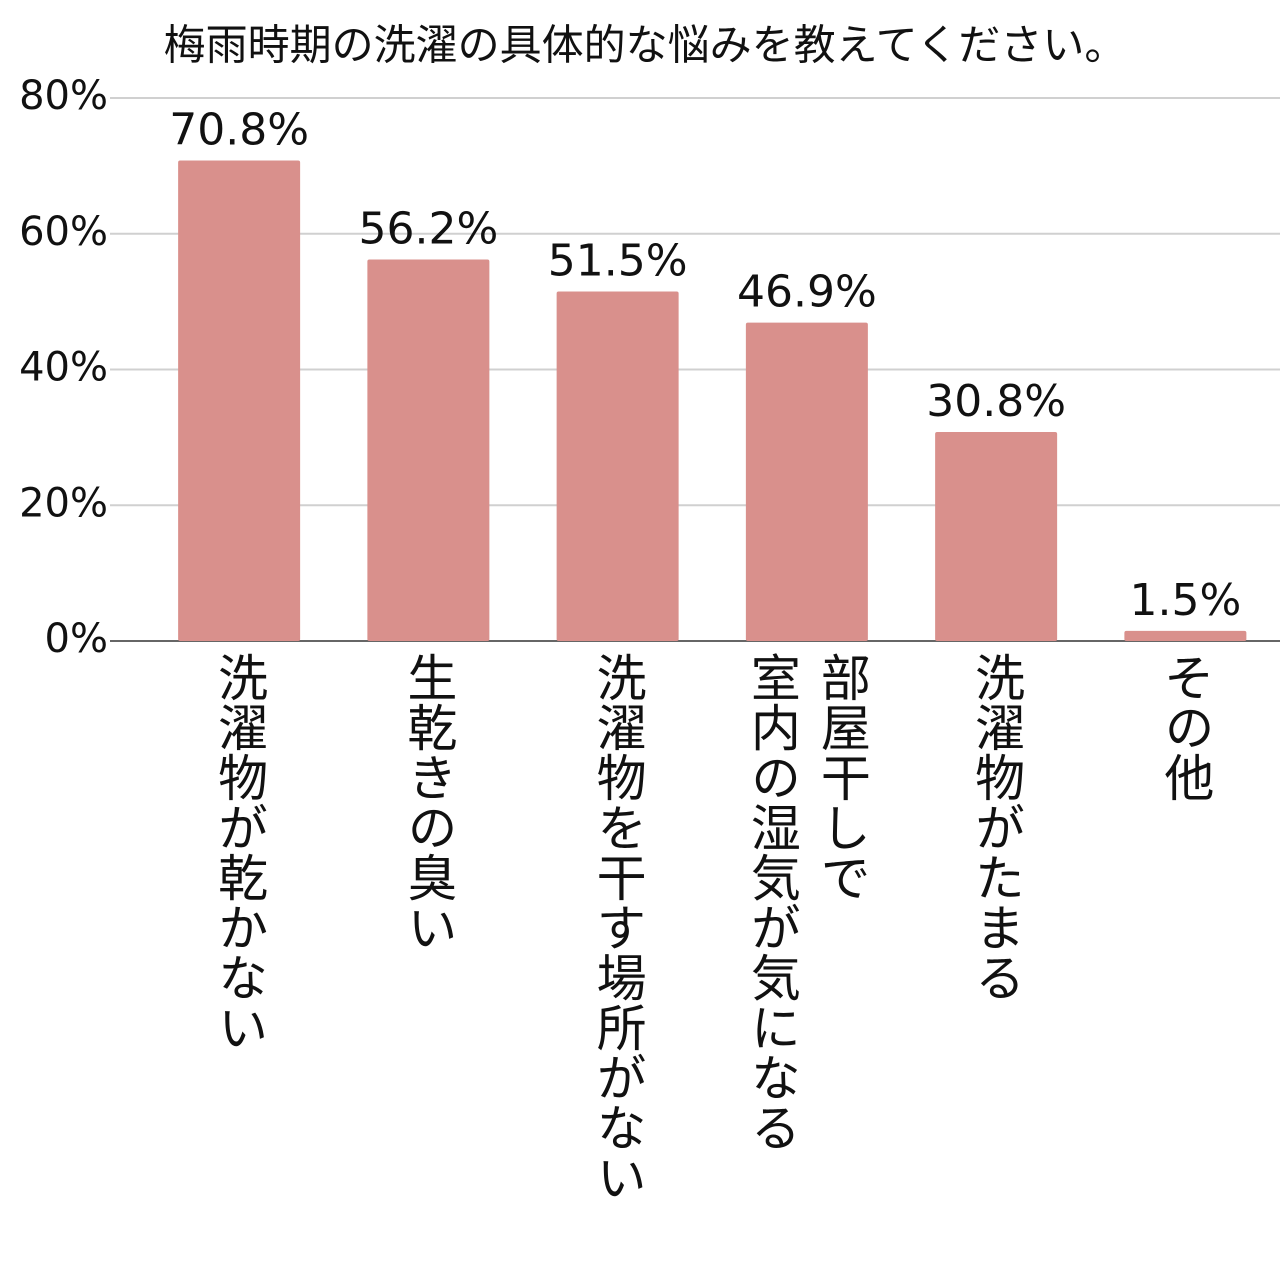 The width and height of the screenshot is (1280, 1280). What do you see at coordinates (239, 129) in the screenshot?
I see `value-label: 70.8%` at bounding box center [239, 129].